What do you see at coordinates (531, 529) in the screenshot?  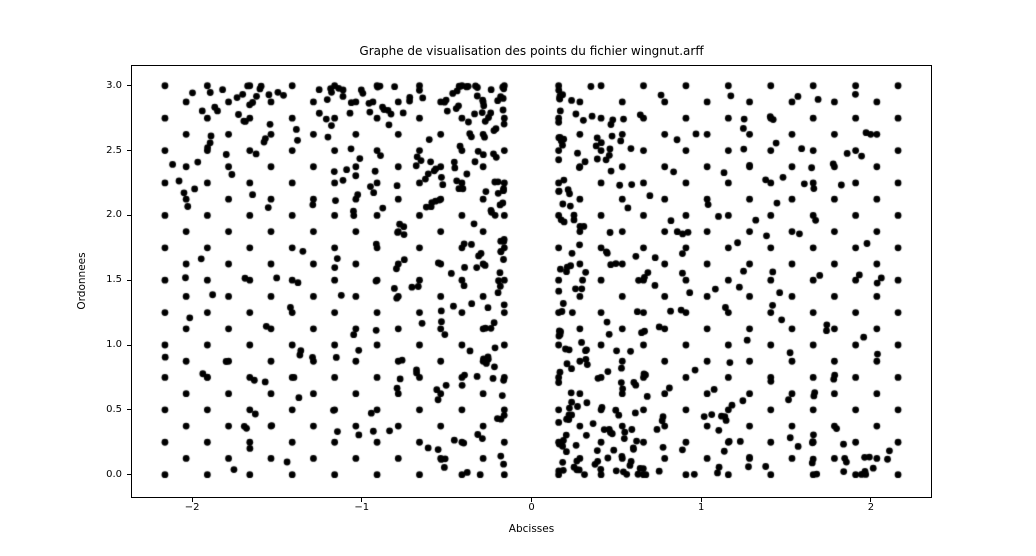 I see `x-axis-label: Abcisses` at bounding box center [531, 529].